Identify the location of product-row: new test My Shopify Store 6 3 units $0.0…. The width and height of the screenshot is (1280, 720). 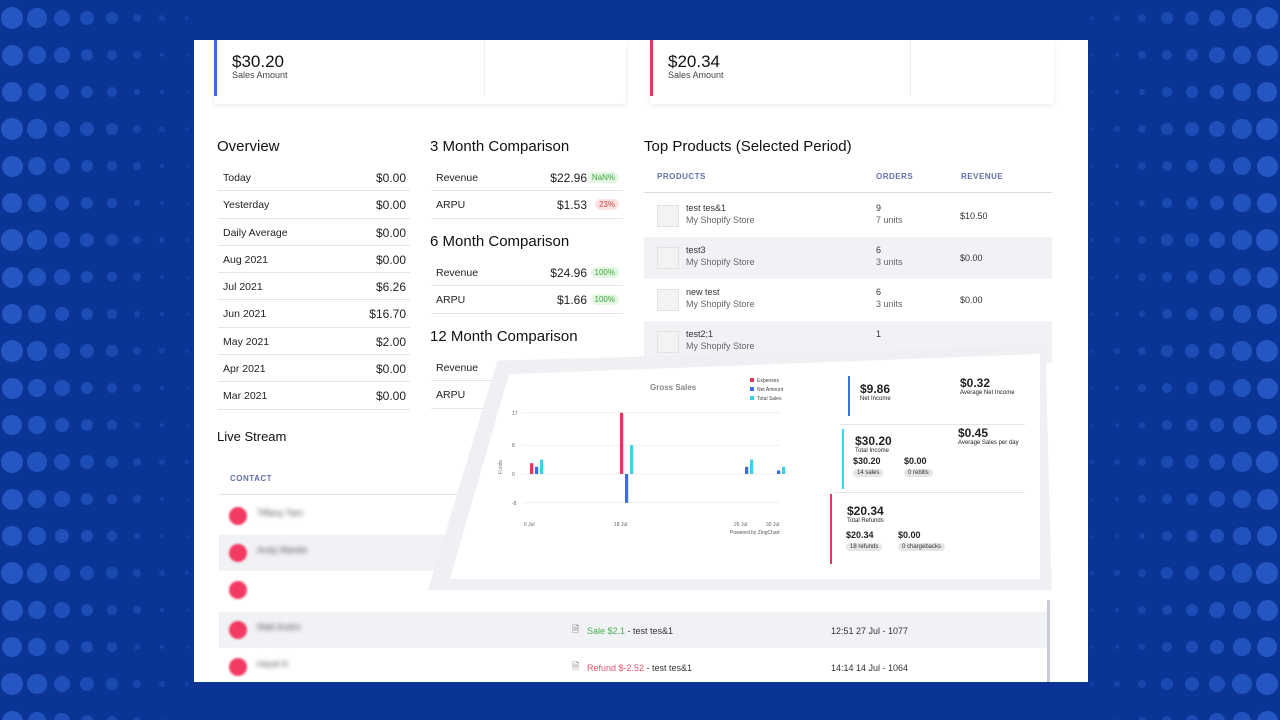
(848, 300).